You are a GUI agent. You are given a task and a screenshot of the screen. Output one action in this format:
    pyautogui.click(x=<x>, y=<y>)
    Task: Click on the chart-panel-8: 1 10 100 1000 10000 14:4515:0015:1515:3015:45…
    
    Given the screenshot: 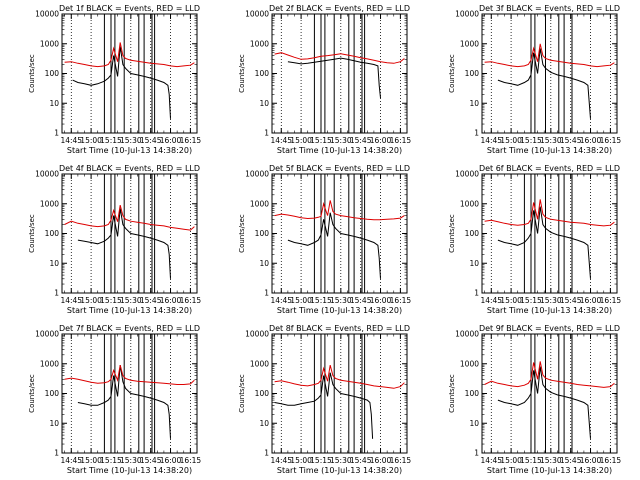 What is the action you would take?
    pyautogui.click(x=324, y=399)
    